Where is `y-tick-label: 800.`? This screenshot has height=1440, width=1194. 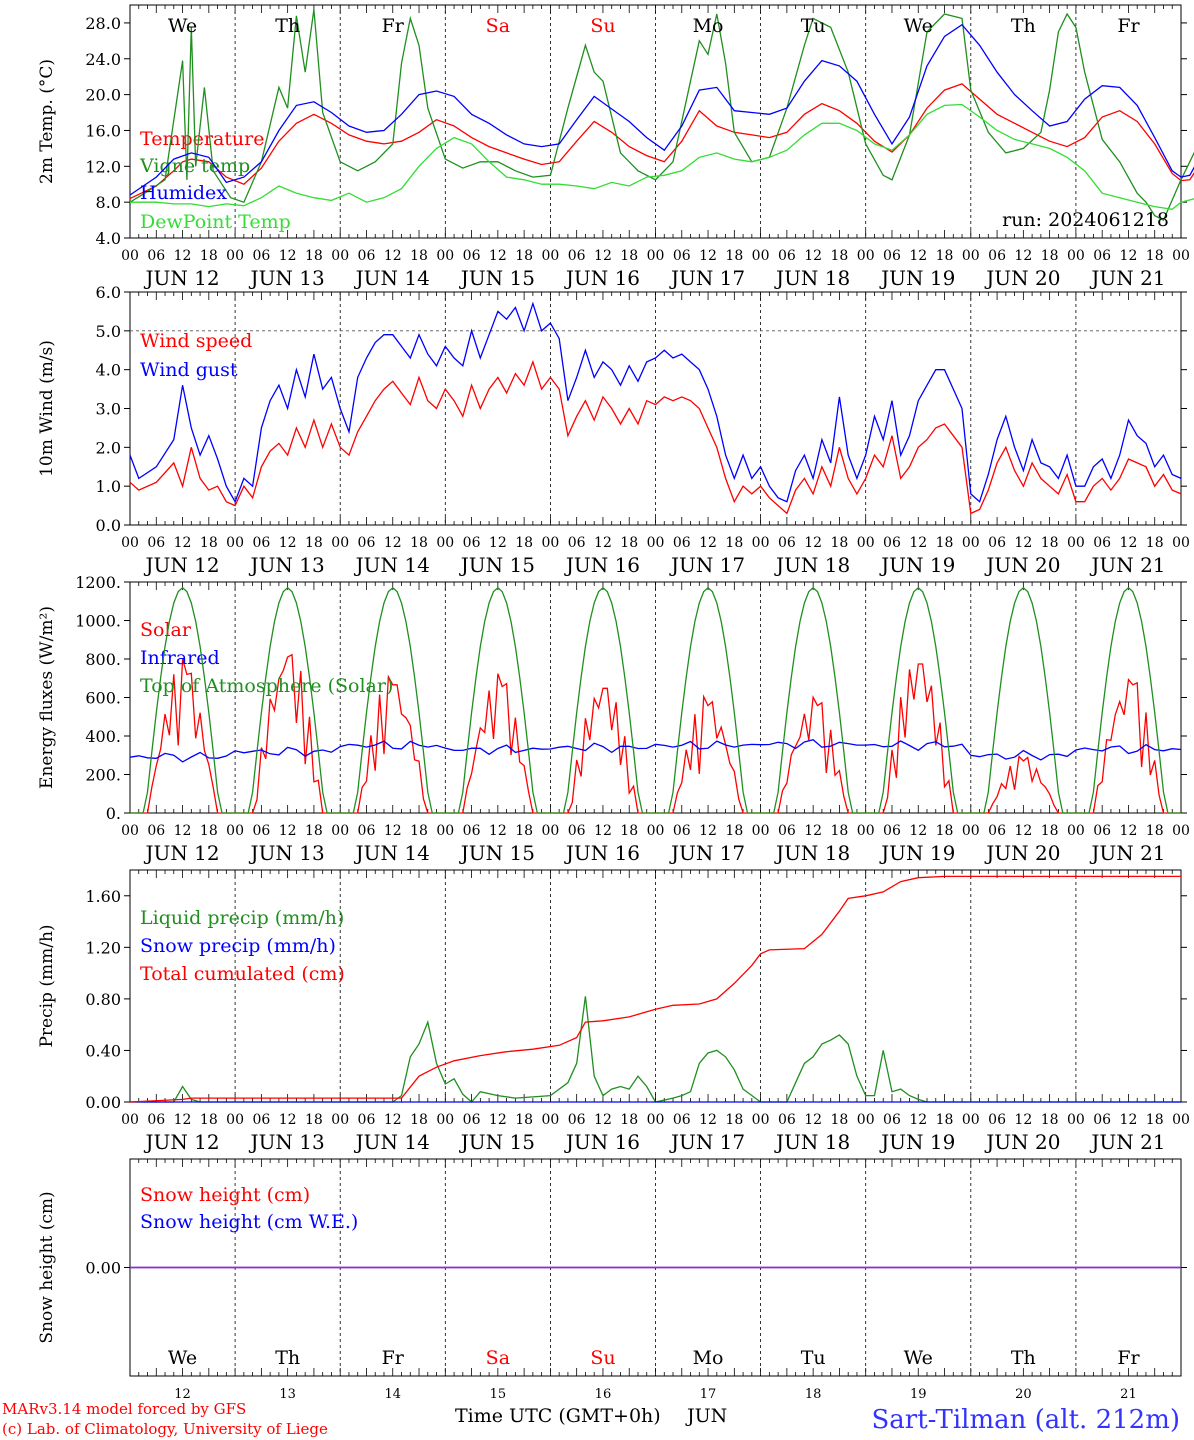 y-tick-label: 800. is located at coordinates (103, 659).